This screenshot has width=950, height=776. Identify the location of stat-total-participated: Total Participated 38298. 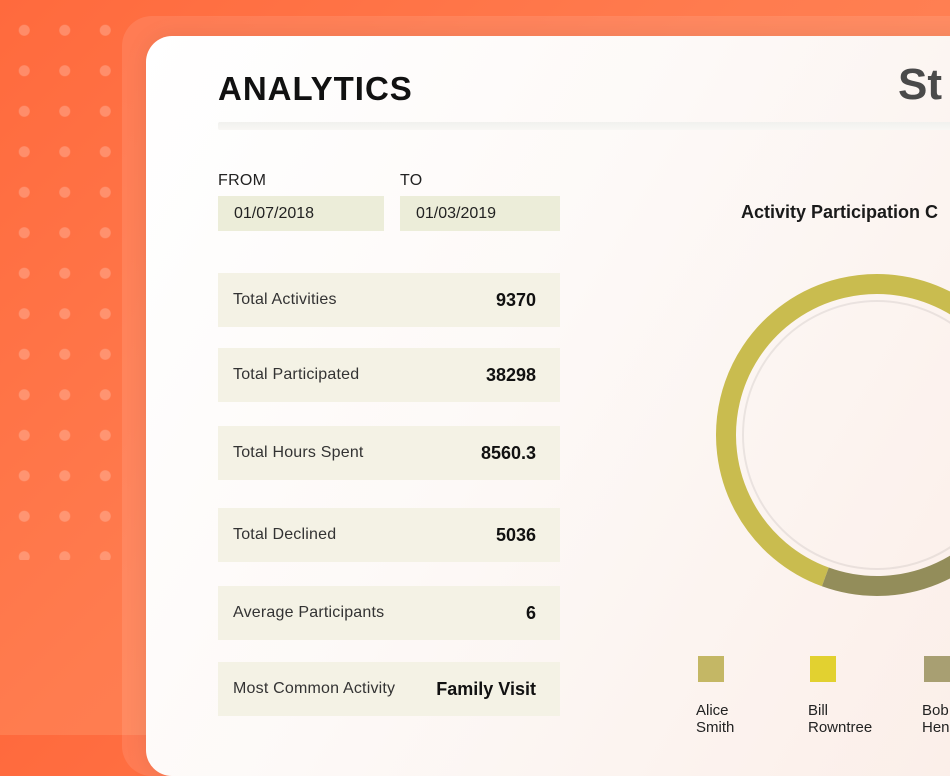
(389, 375).